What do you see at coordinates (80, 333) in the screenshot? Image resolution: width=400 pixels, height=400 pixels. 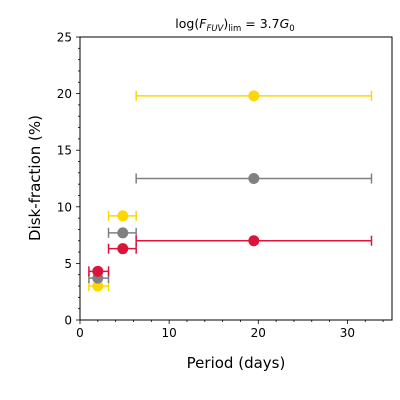 I see `x-tick-label: 0` at bounding box center [80, 333].